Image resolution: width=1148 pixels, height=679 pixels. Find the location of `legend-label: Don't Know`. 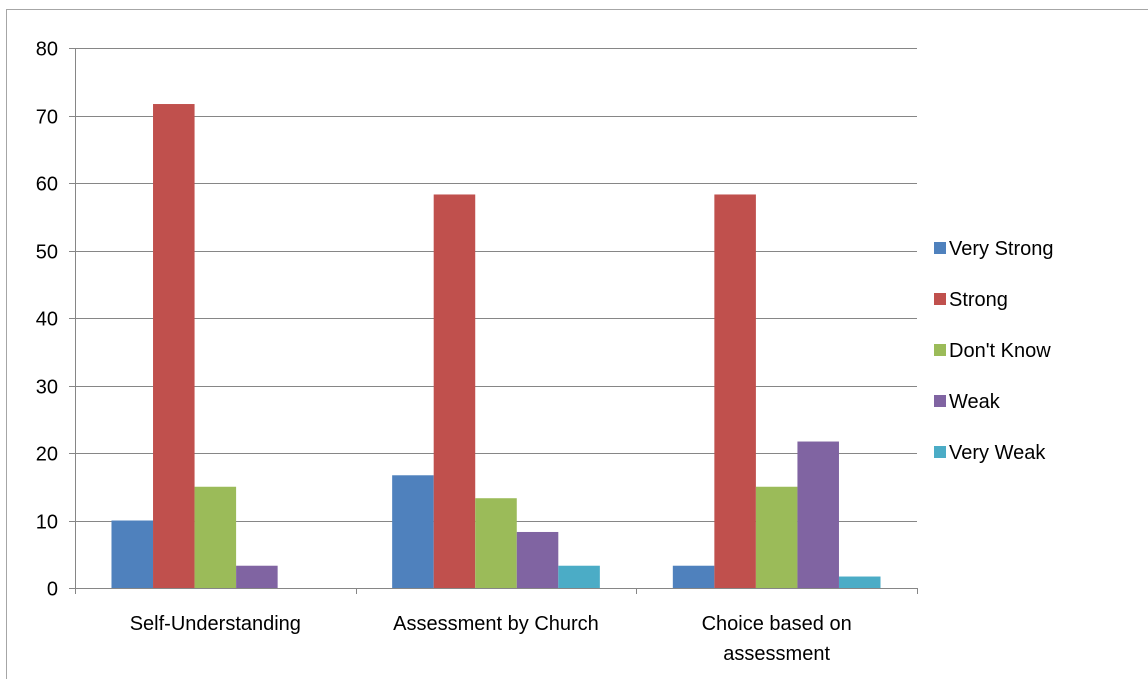

legend-label: Don't Know is located at coordinates (1000, 351).